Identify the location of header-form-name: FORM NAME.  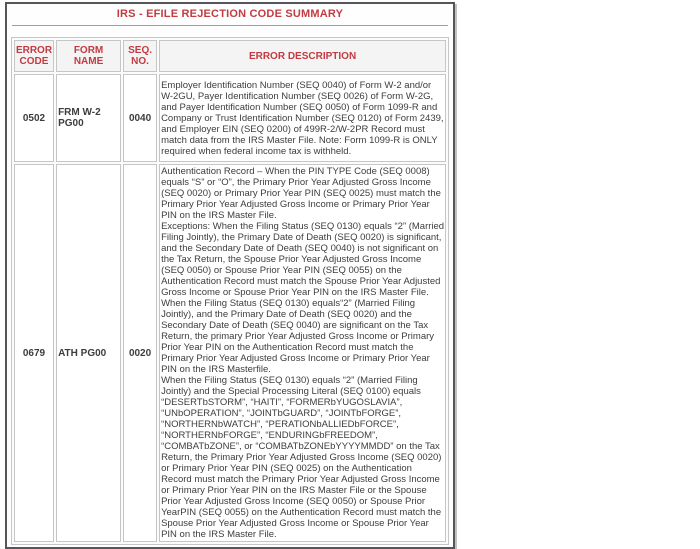
(89, 56).